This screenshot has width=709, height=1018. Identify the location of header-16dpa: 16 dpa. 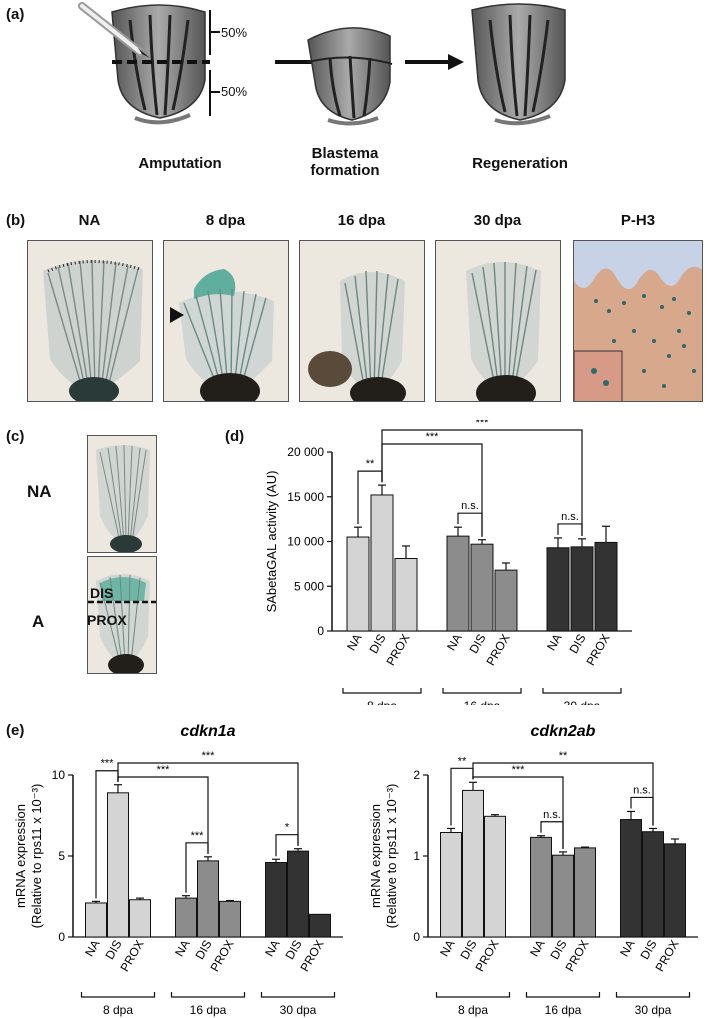
(361, 220).